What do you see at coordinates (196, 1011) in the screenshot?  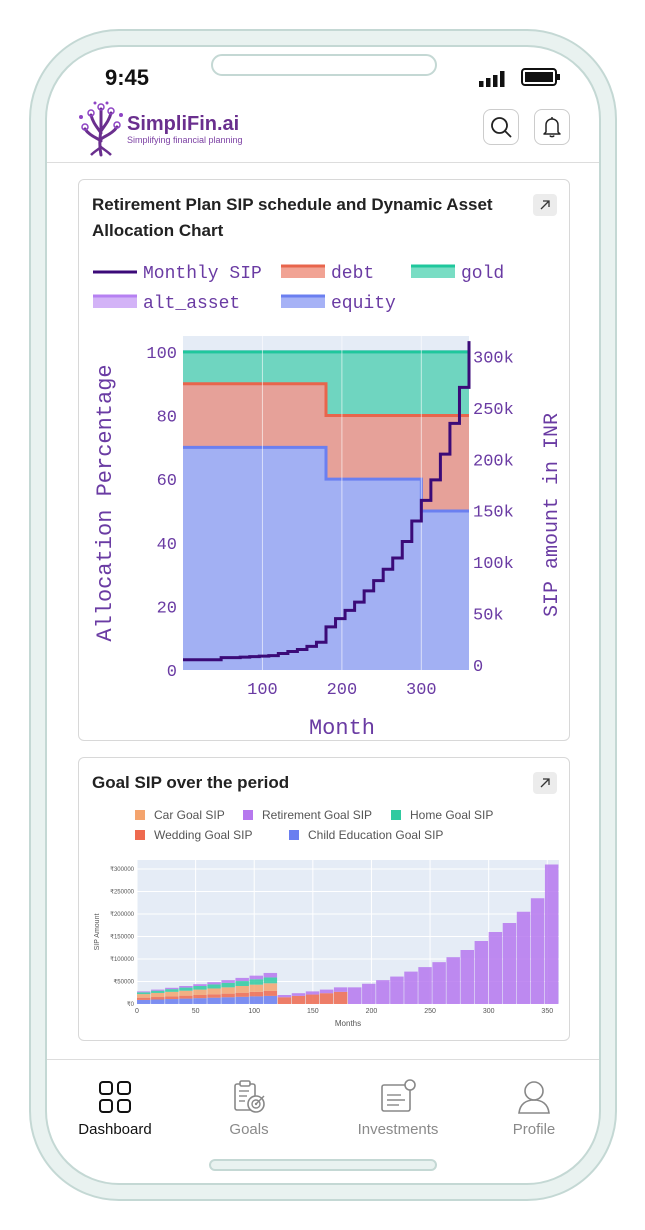 I see `x-tick-label: 50` at bounding box center [196, 1011].